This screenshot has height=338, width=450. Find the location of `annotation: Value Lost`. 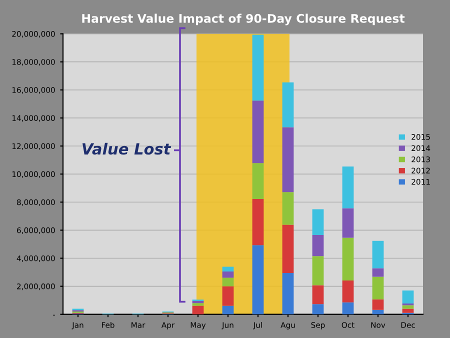

annotation: Value Lost is located at coordinates (127, 148).